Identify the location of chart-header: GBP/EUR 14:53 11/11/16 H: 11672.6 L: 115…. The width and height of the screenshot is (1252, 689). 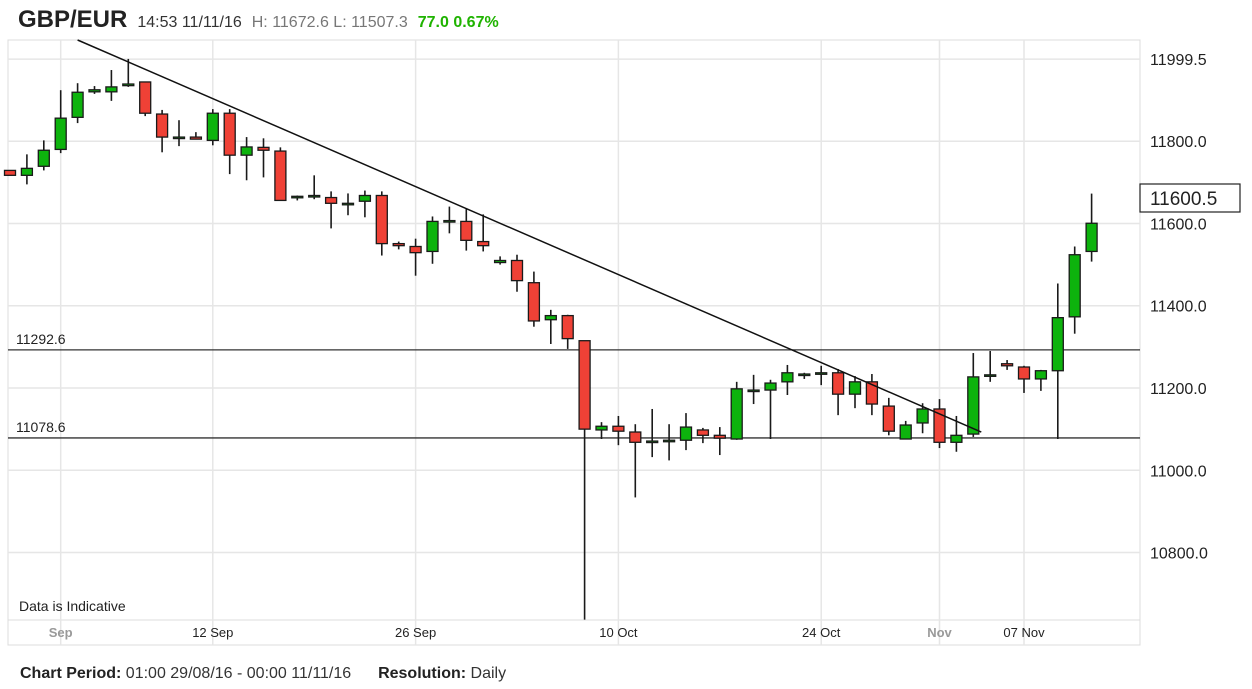
(258, 21).